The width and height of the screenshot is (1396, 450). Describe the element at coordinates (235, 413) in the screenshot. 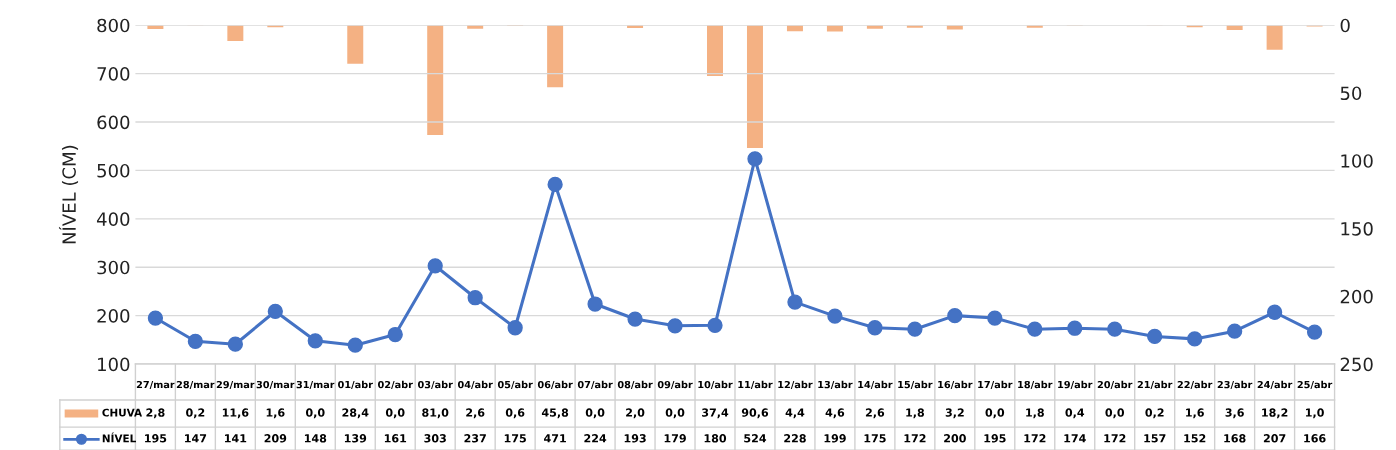

I see `data-label: 11,6` at that location.